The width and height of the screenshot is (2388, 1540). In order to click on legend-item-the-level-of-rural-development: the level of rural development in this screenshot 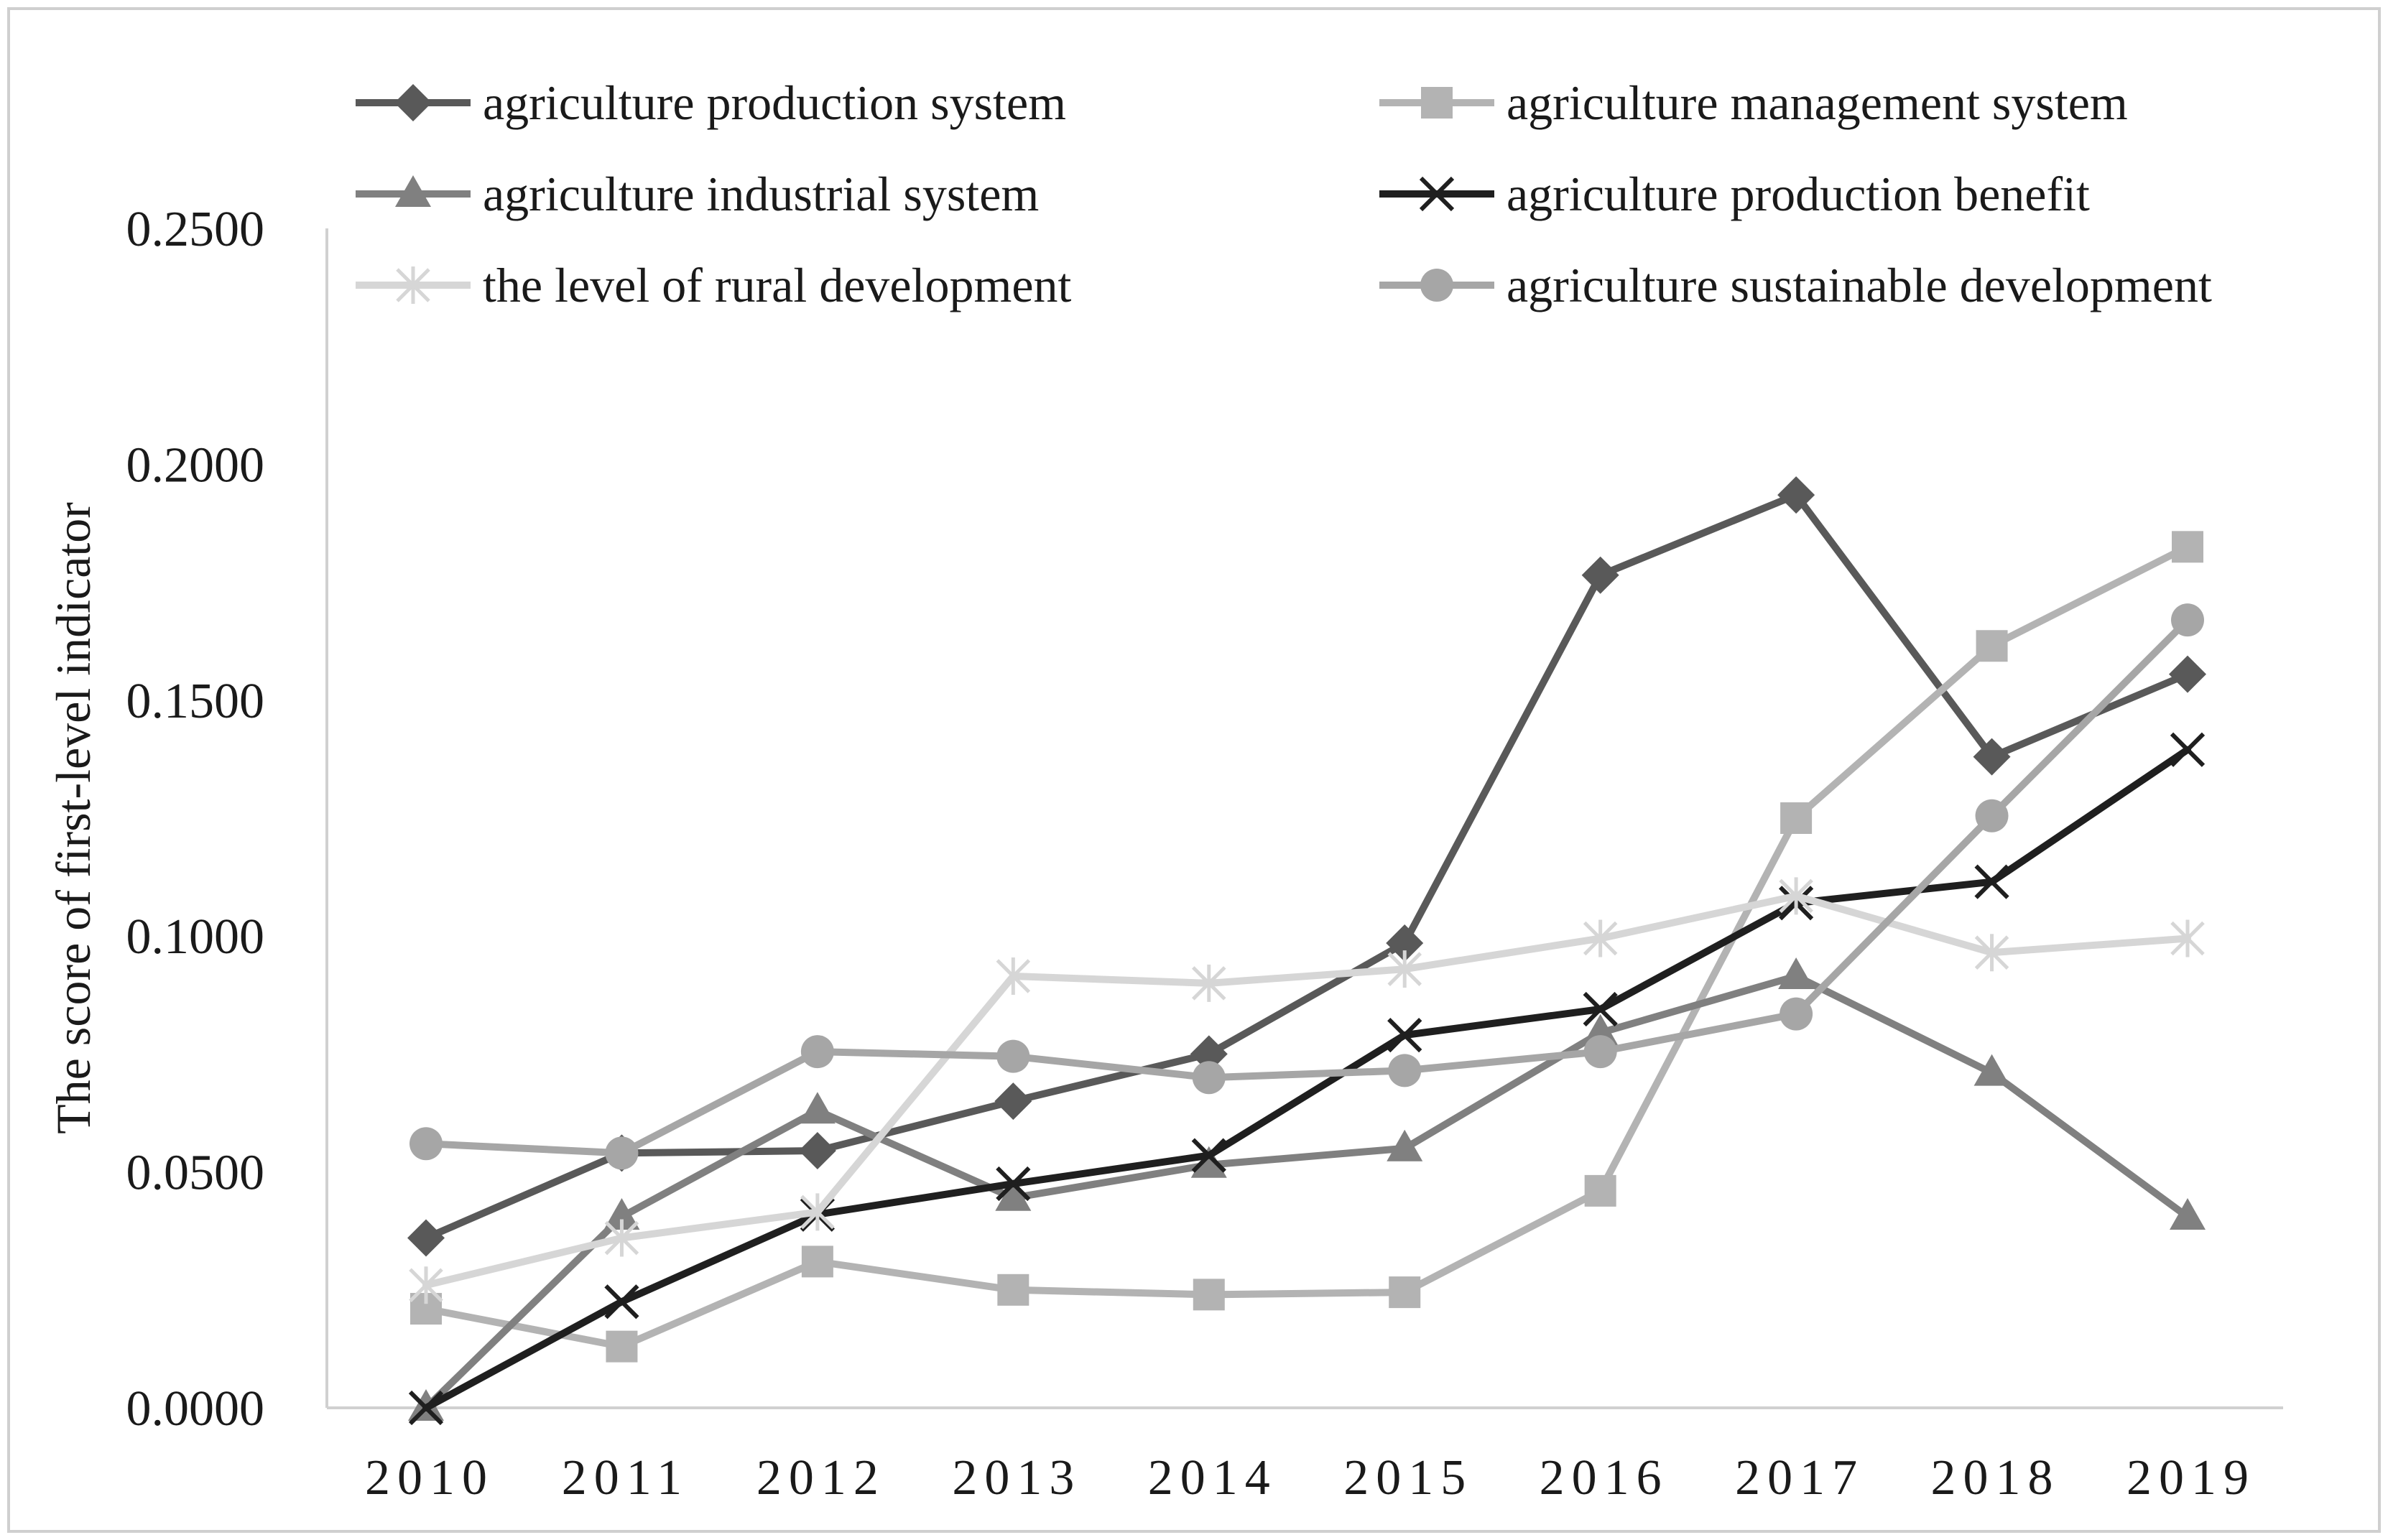, I will do `click(714, 285)`.